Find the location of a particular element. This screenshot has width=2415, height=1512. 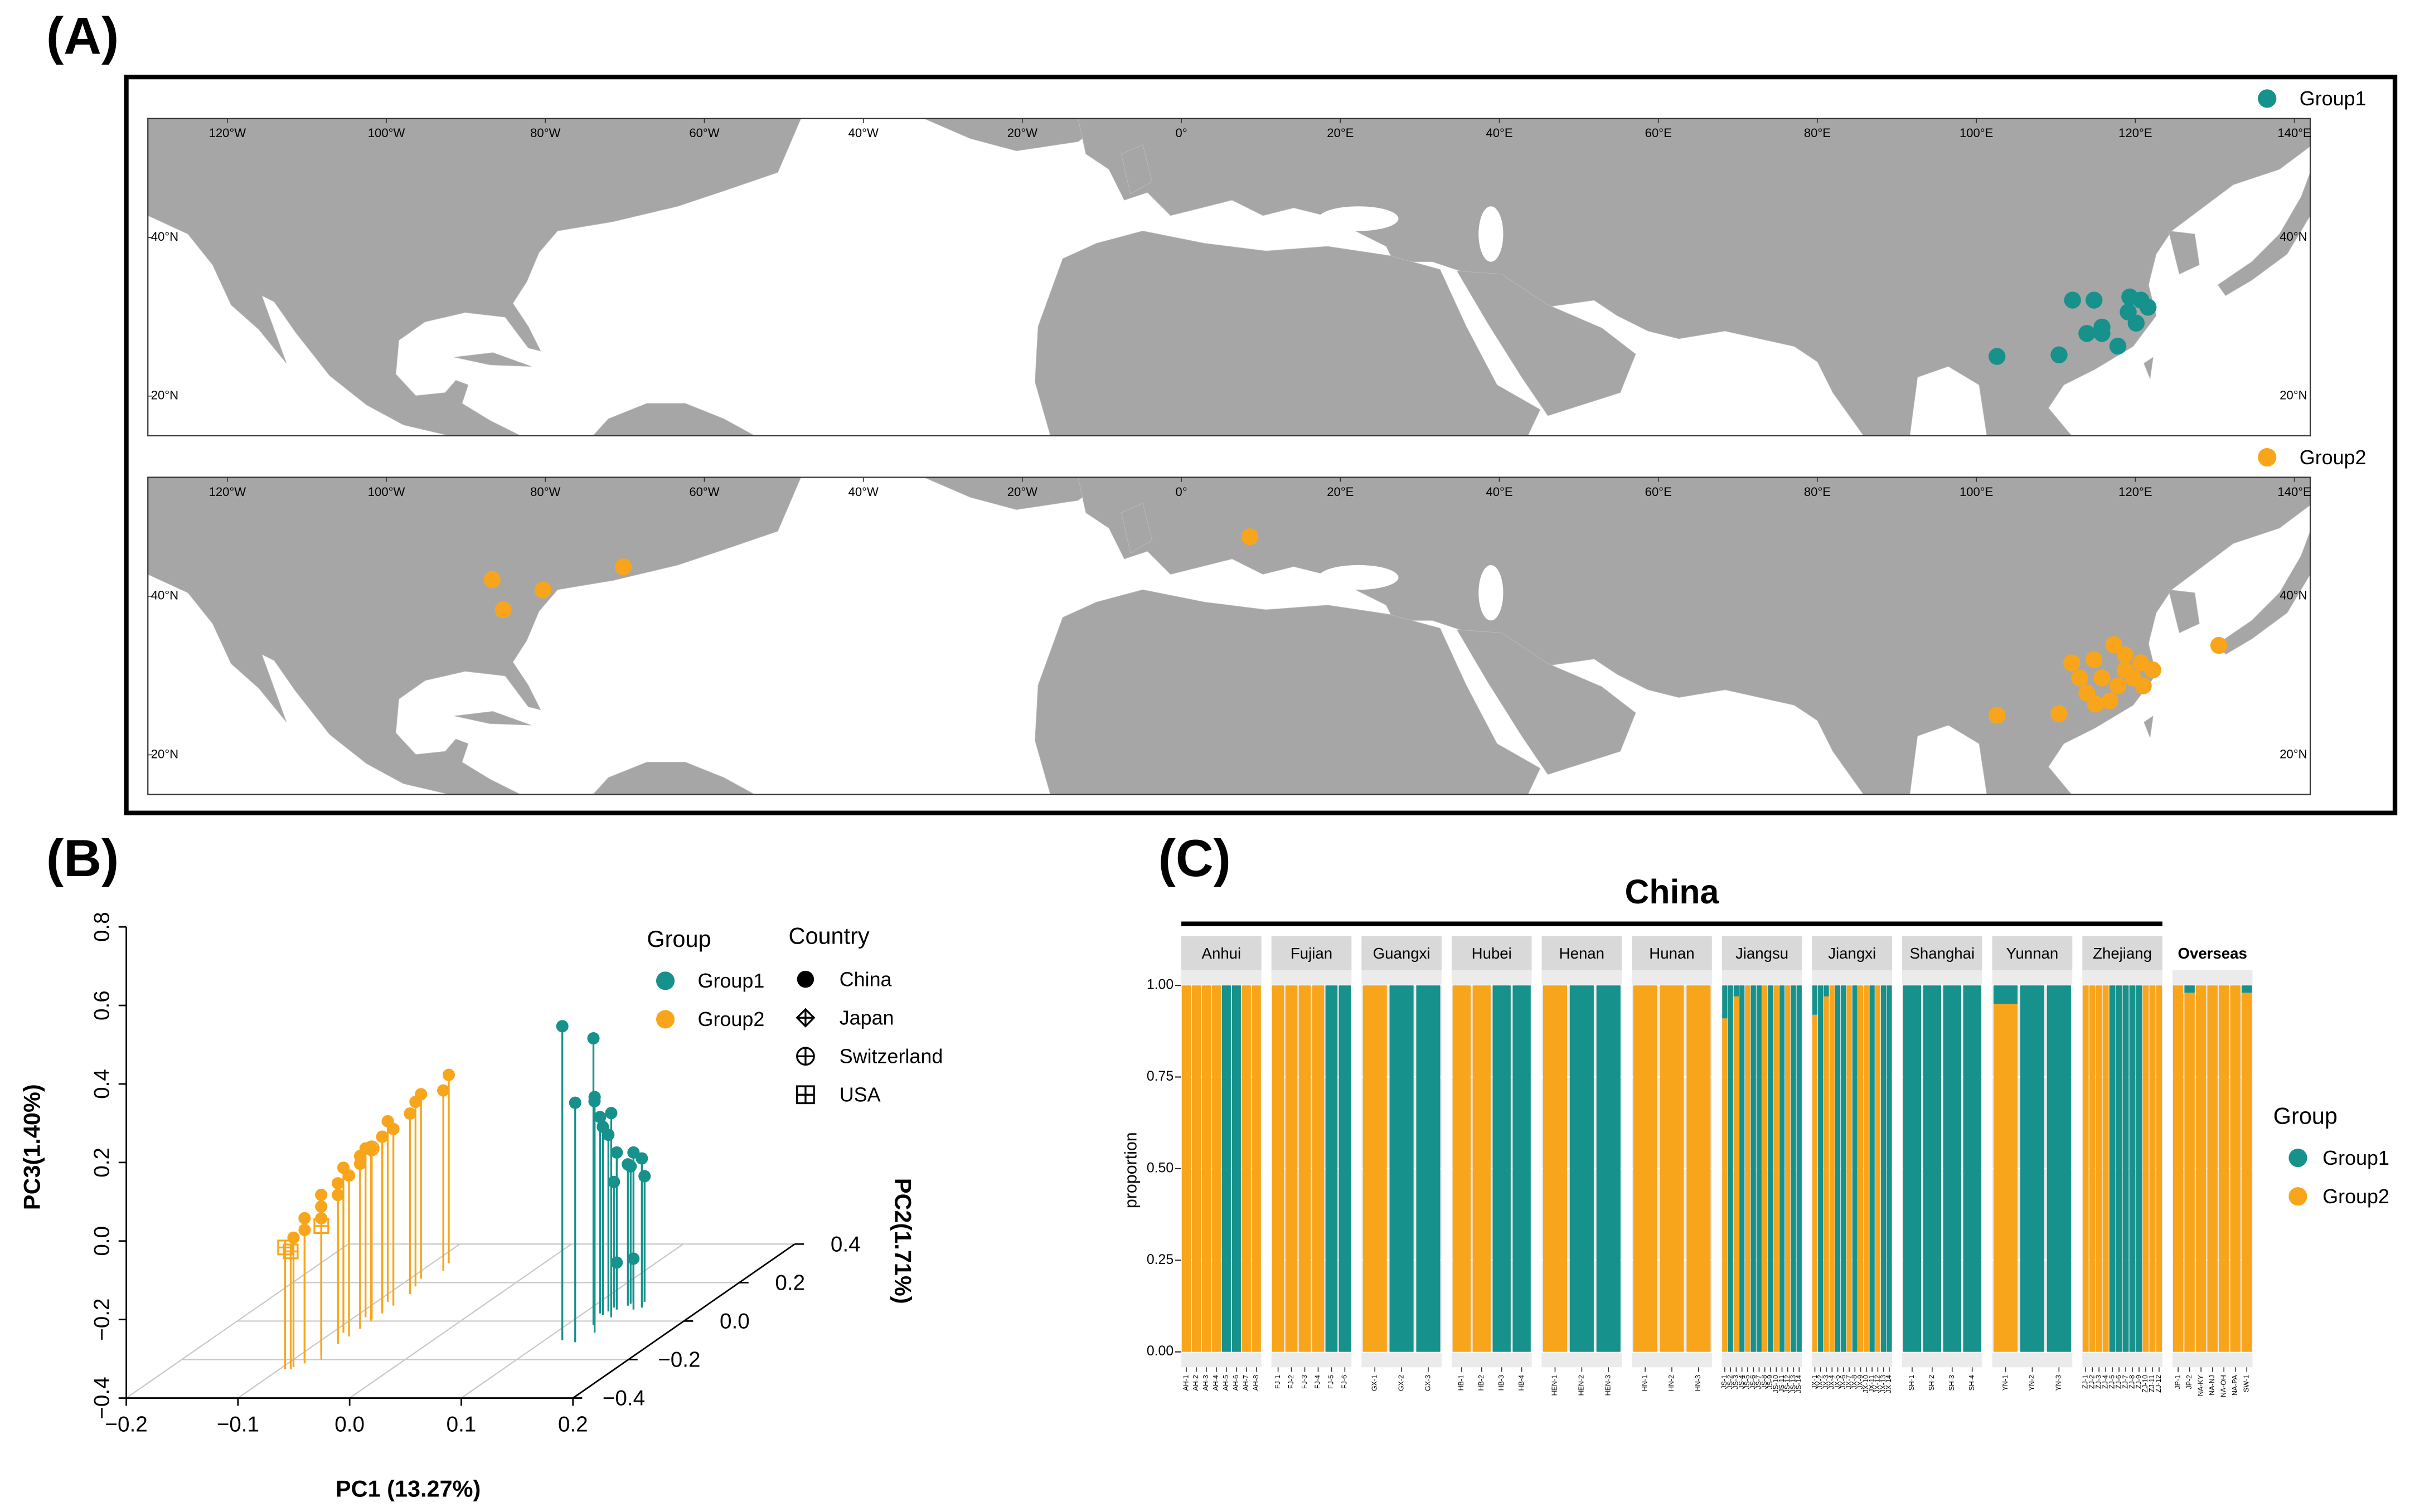

x-tick-label: JX-5 is located at coordinates (1837, 1382).